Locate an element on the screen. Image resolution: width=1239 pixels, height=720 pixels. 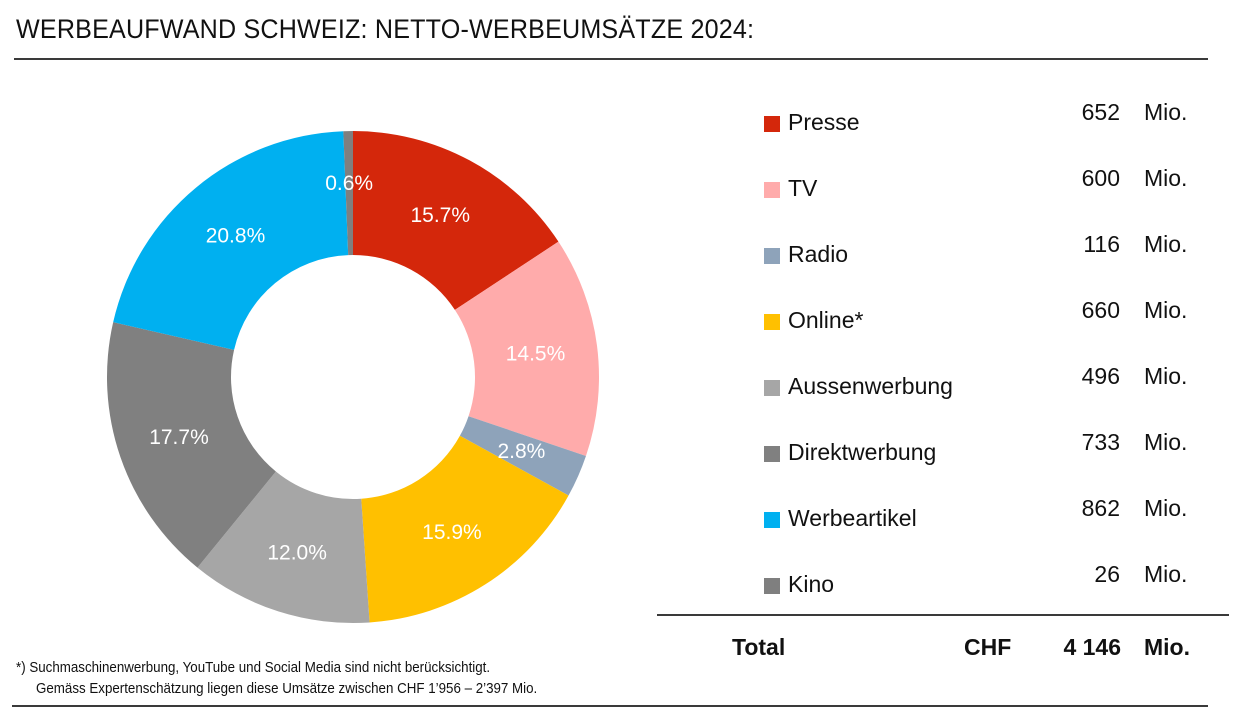
total-currency: CHF is located at coordinates (988, 647).